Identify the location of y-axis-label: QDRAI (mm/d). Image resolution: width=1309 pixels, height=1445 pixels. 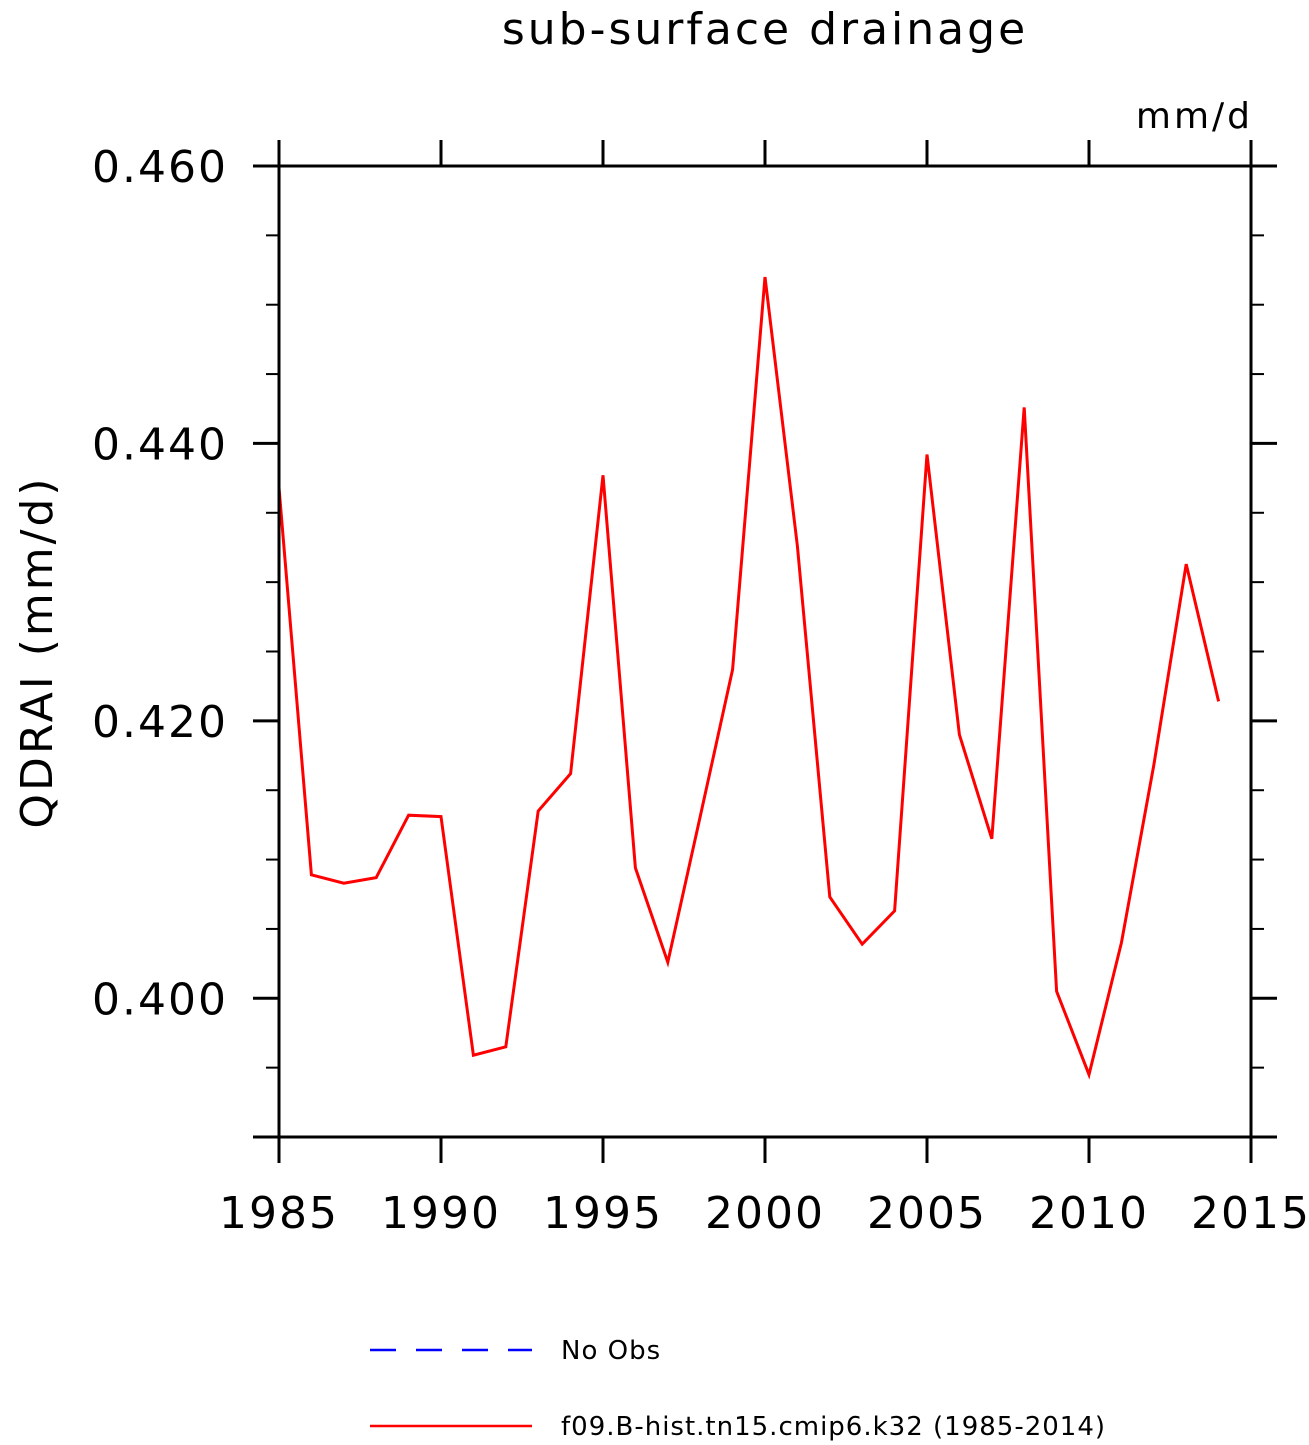
(37, 651).